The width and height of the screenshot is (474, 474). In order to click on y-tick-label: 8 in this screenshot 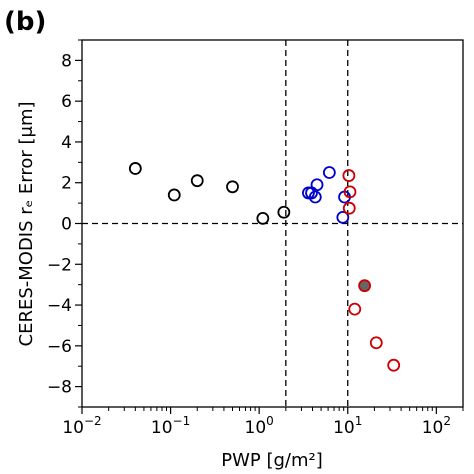, I will do `click(66, 61)`.